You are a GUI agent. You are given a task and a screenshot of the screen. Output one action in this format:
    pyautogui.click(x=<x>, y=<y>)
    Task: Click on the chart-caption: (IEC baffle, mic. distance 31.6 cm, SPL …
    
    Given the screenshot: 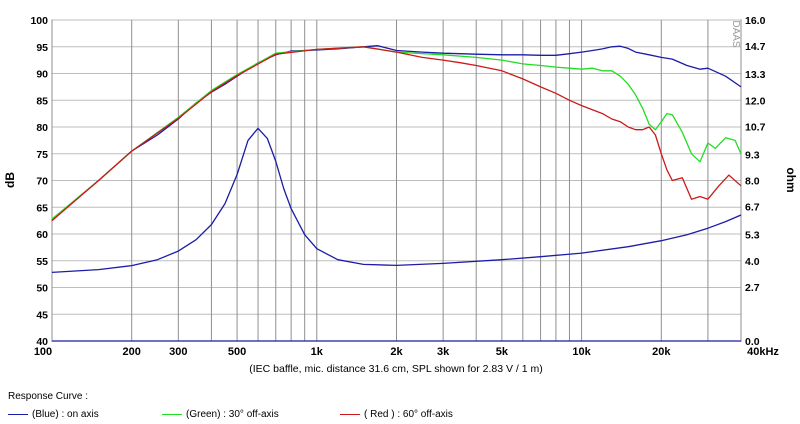 What is the action you would take?
    pyautogui.click(x=396, y=369)
    